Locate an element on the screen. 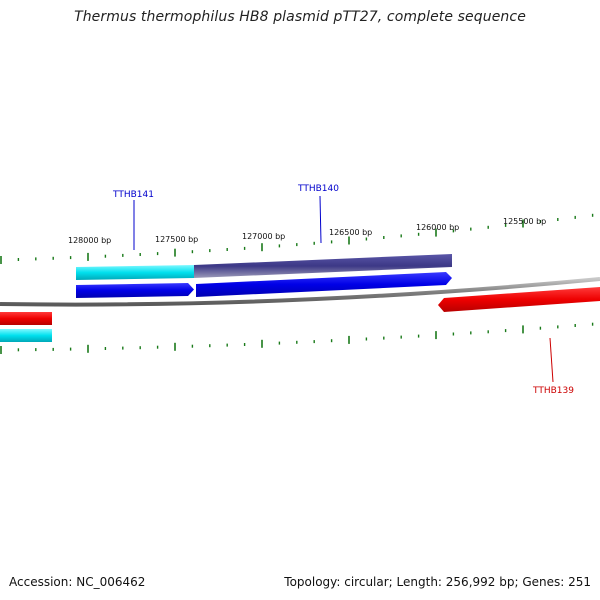  ruler-label: 125500 bp is located at coordinates (524, 221).